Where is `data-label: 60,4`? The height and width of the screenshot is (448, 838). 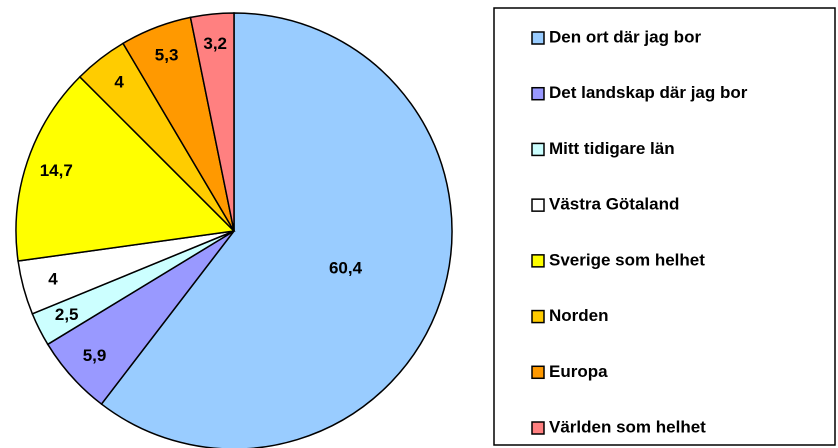
data-label: 60,4 is located at coordinates (346, 267).